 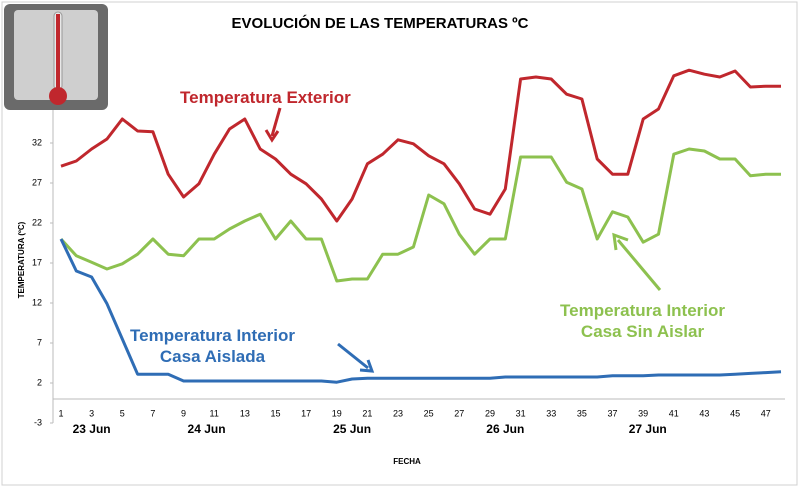 What do you see at coordinates (643, 321) in the screenshot?
I see `series-label: Temperatura Interior Casa Sin Aislar` at bounding box center [643, 321].